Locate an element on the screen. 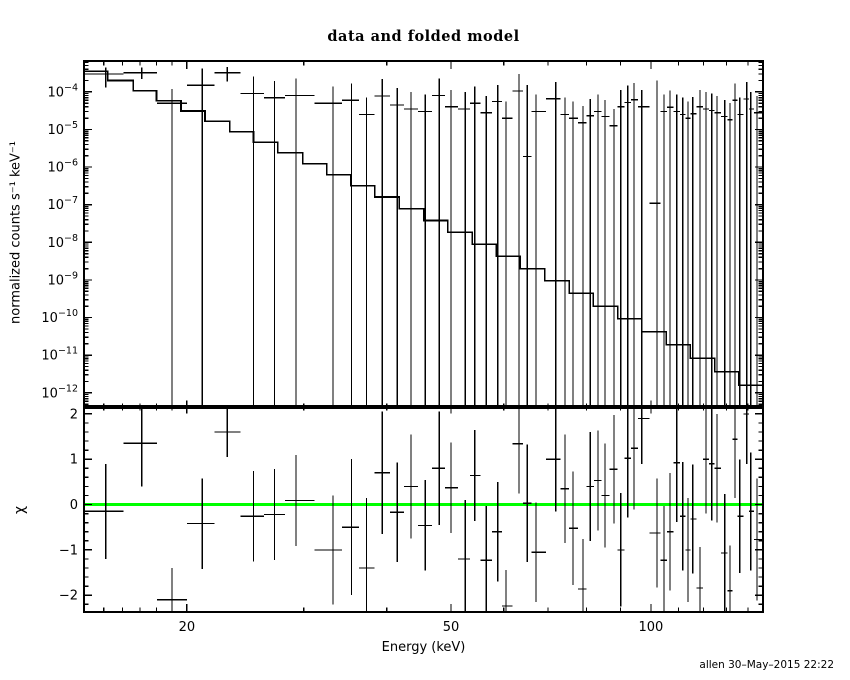 This screenshot has width=850, height=680. svg-text: 20 is located at coordinates (187, 627).